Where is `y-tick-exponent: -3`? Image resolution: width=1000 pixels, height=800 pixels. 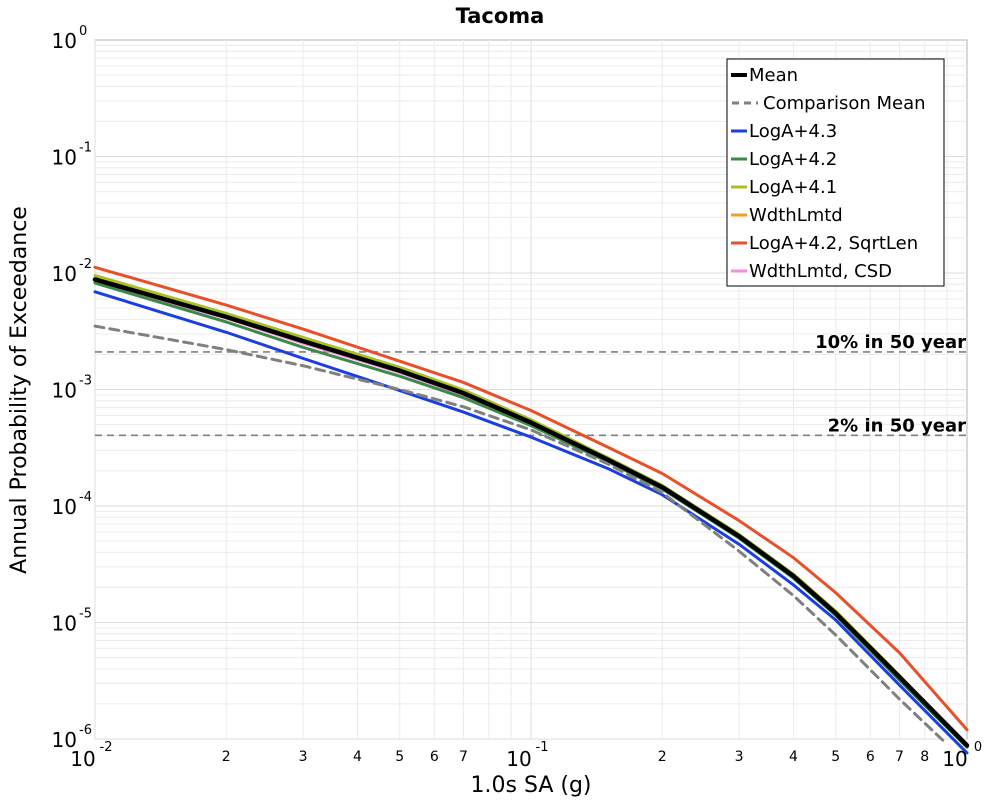 y-tick-exponent: -3 is located at coordinates (85, 381).